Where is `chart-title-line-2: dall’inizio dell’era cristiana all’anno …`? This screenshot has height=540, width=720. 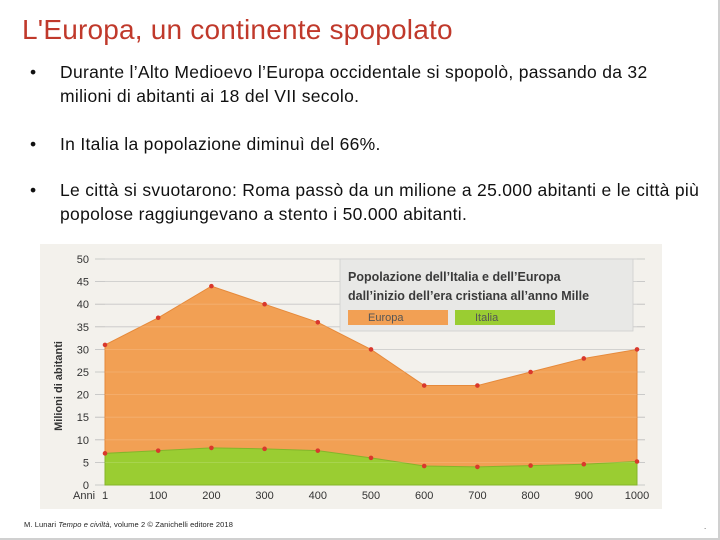
chart-title-line-2: dall’inizio dell’era cristiana all’anno … is located at coordinates (468, 296).